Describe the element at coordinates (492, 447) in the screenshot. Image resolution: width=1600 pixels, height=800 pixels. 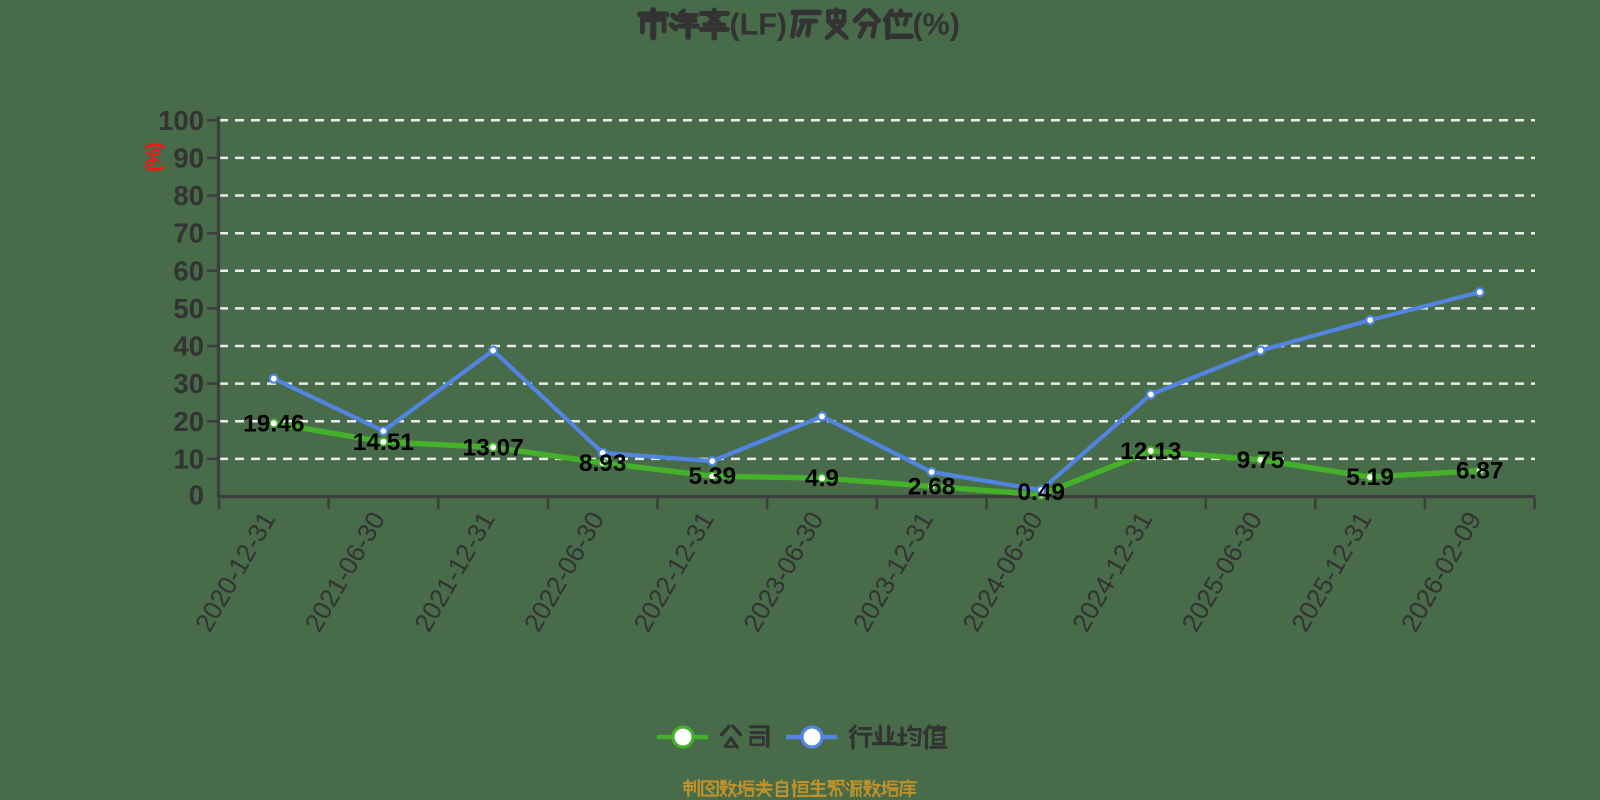
I see `svg-text: 13.07` at that location.